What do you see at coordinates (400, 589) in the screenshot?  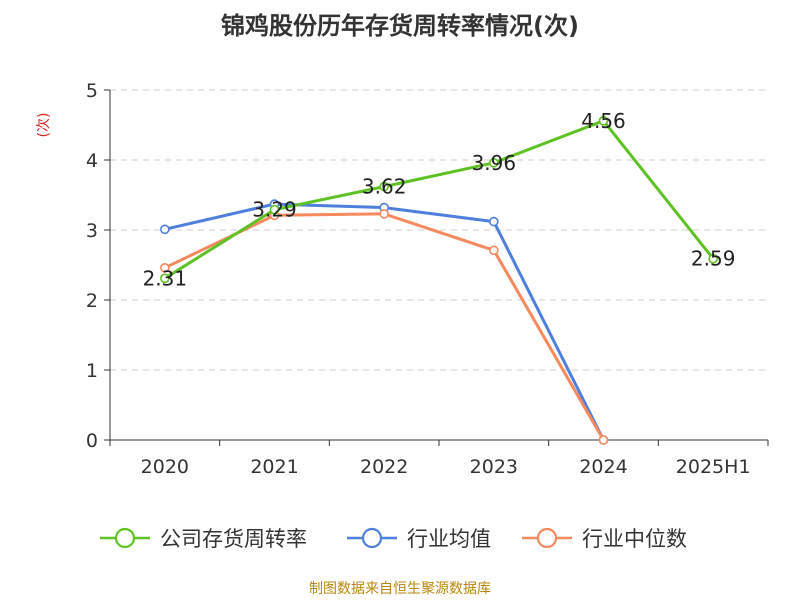 I see `source-note: 制图数据来自恒生聚源数据库` at bounding box center [400, 589].